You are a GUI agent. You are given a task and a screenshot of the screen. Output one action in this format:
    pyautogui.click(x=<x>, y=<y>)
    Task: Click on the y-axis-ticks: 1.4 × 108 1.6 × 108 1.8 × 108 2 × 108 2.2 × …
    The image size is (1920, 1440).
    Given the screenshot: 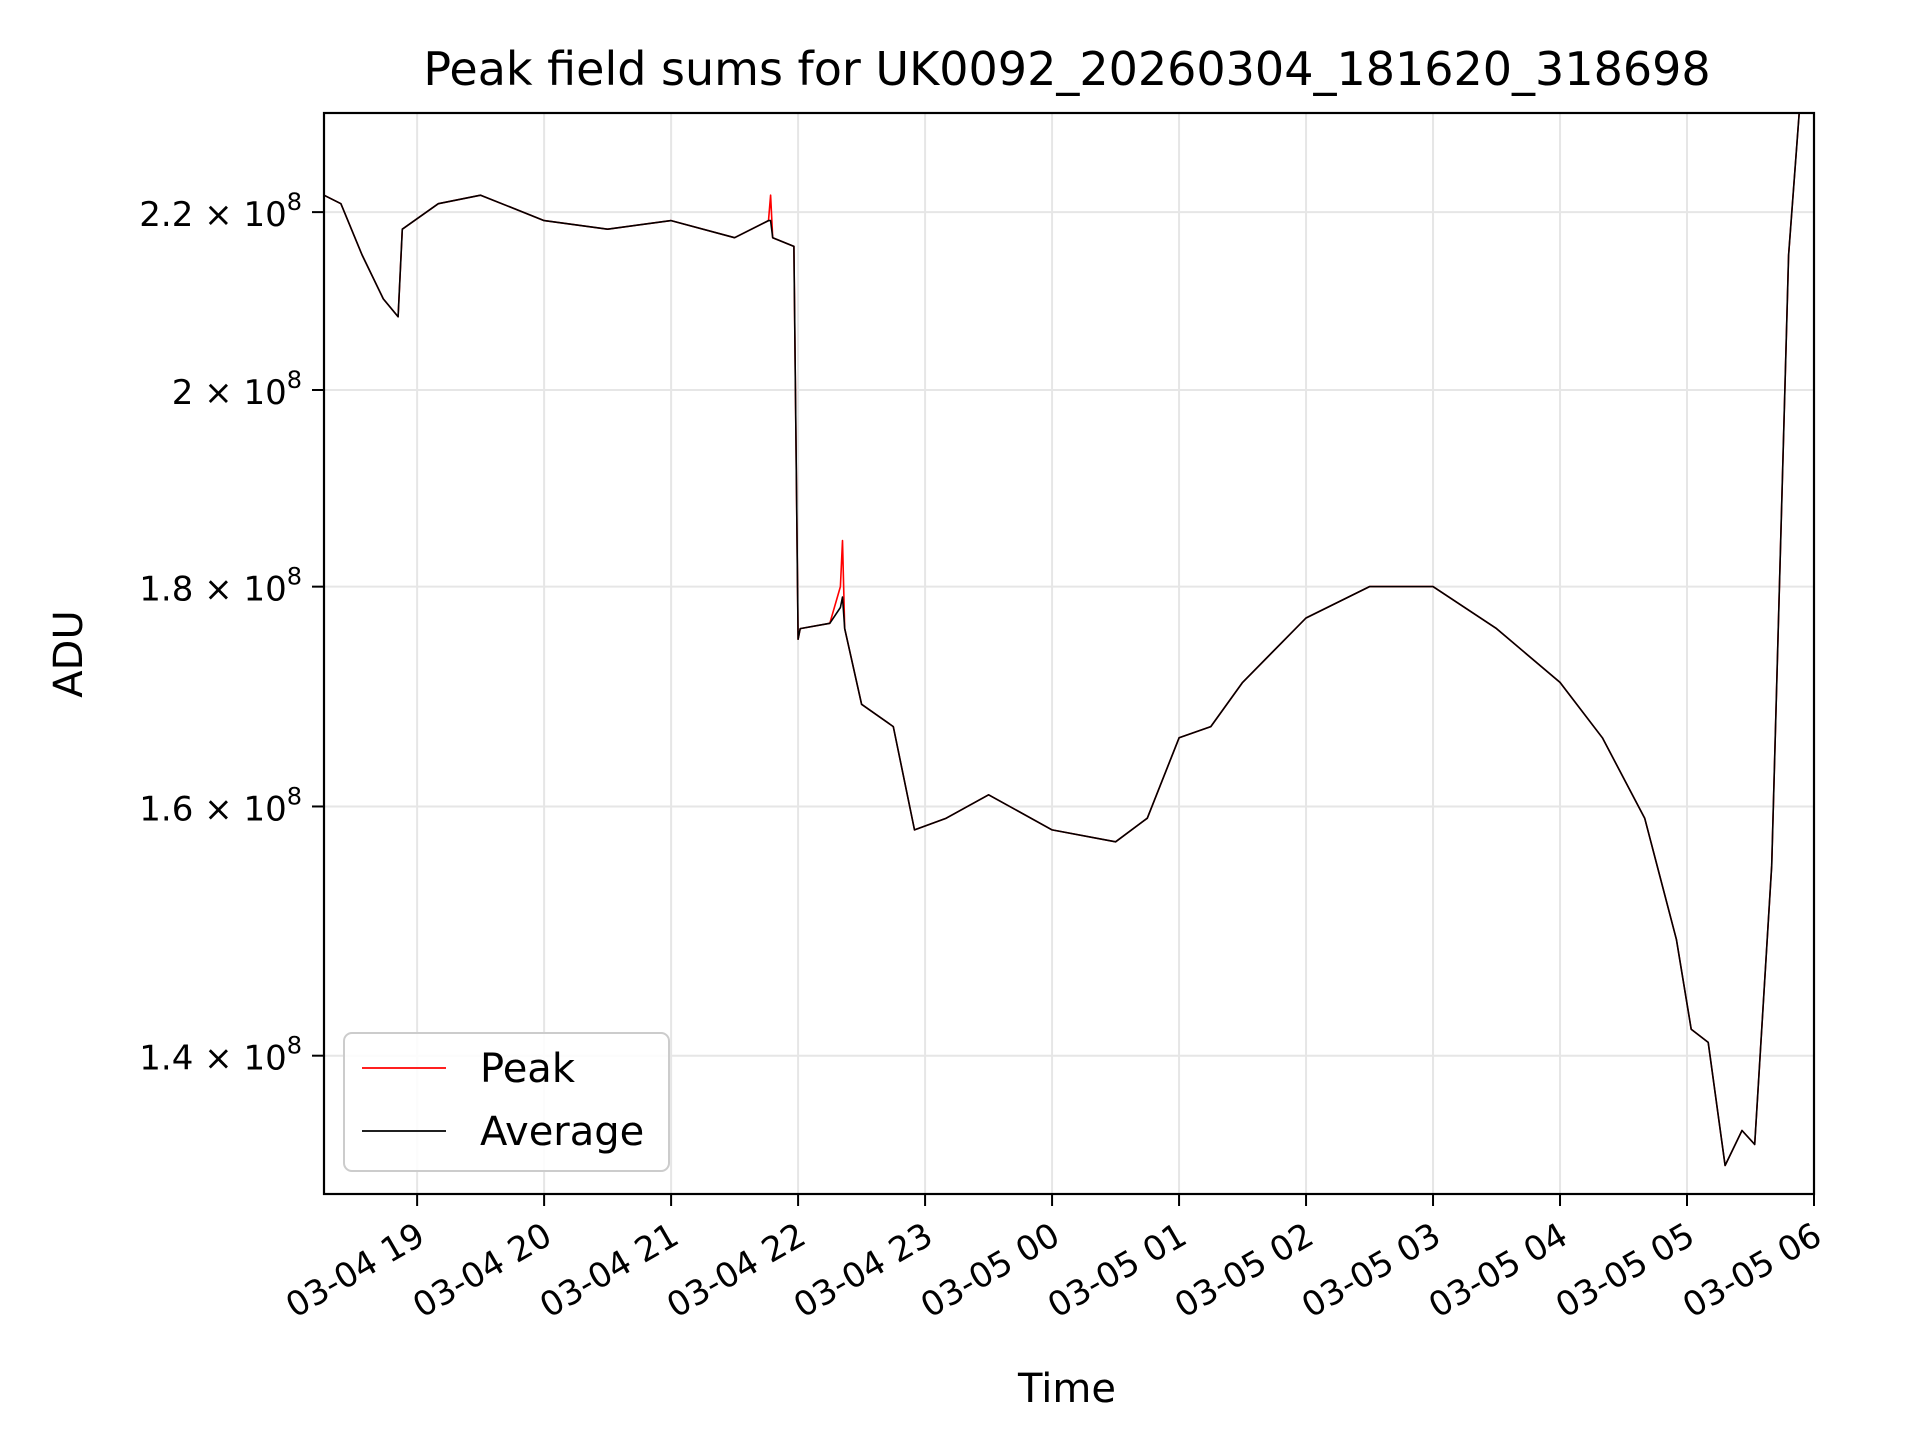 What is the action you would take?
    pyautogui.click(x=231, y=633)
    